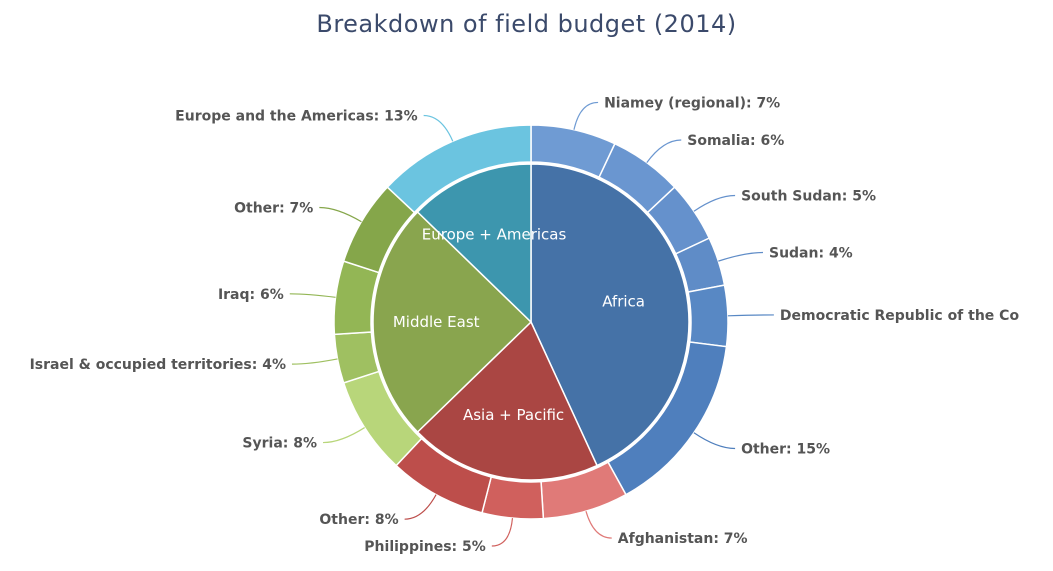 This screenshot has width=1053, height=571. I want to click on data-label-other: Other: 15%, so click(785, 449).